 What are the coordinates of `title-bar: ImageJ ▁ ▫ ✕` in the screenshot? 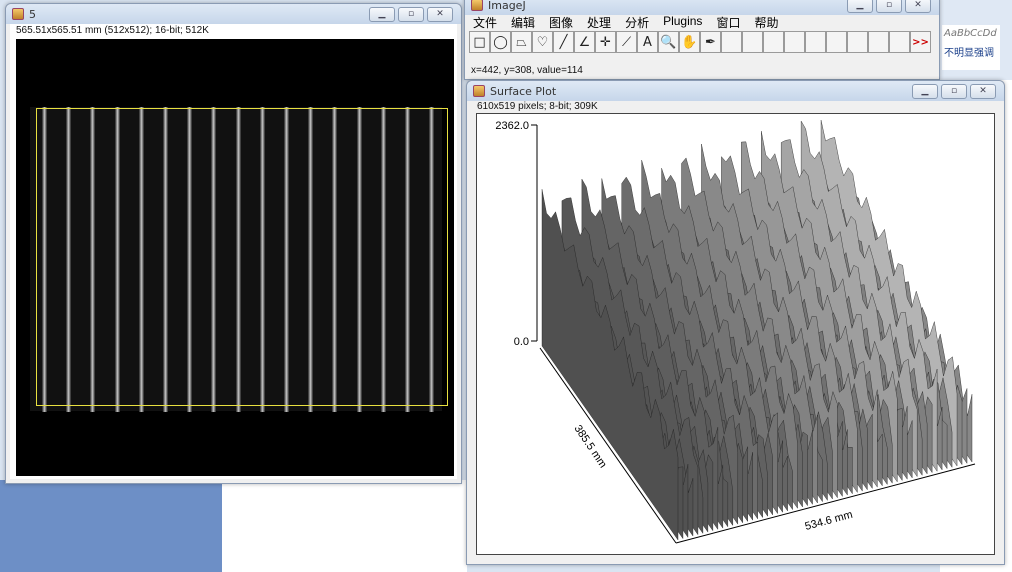 It's located at (702, 7).